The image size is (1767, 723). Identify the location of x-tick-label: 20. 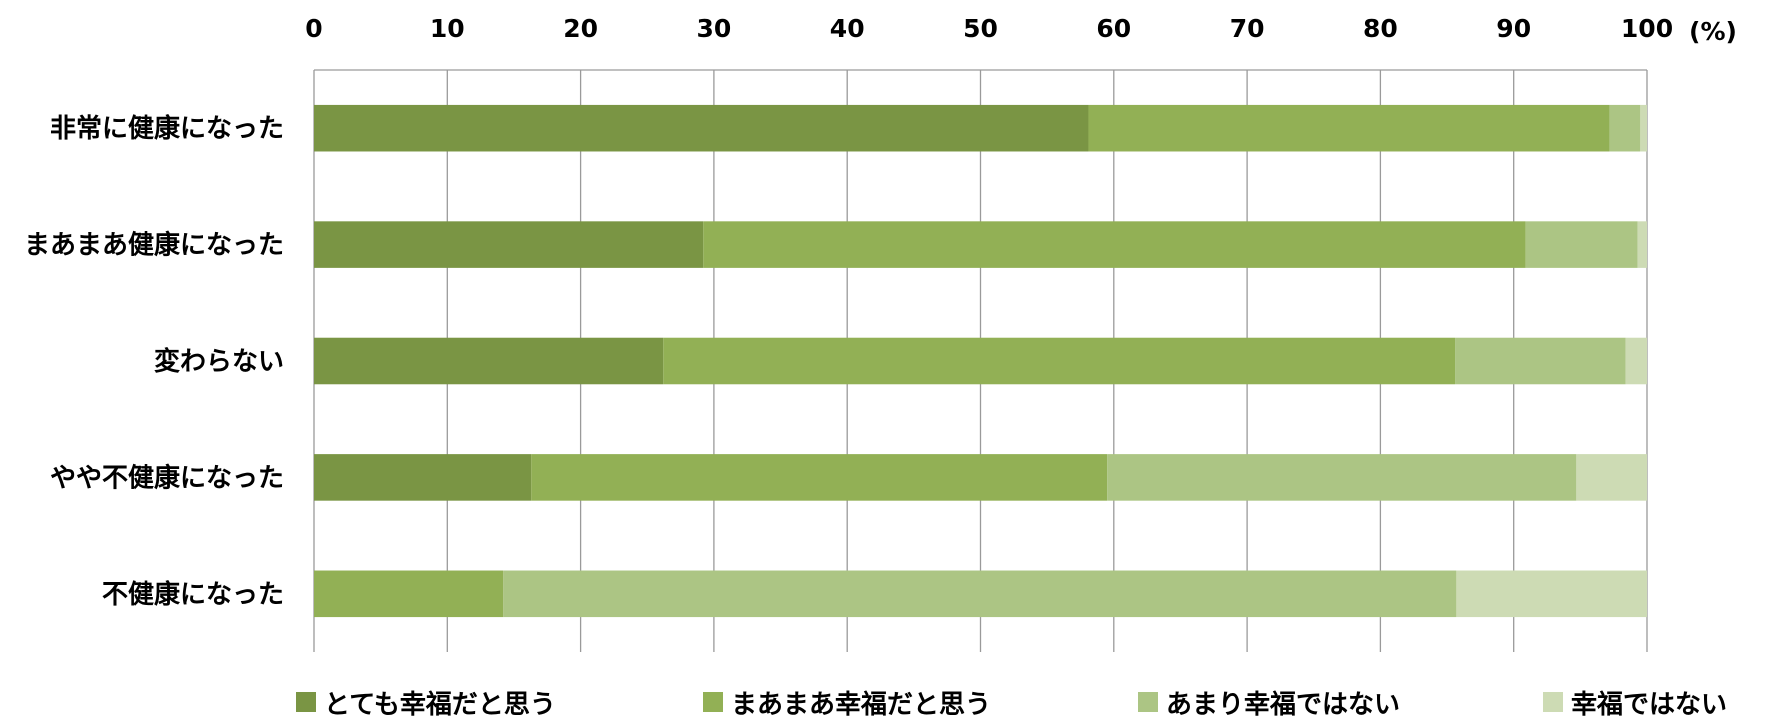
(580, 28).